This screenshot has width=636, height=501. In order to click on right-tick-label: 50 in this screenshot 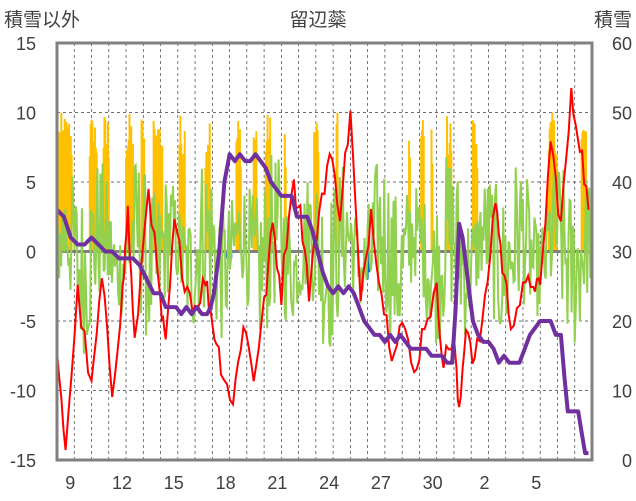, I will do `click(622, 114)`.